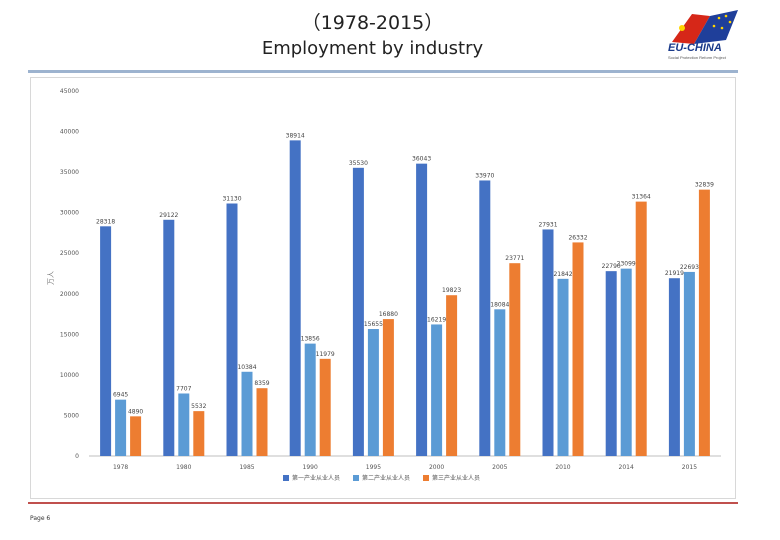 This screenshot has height=540, width=780. I want to click on y-tick-label: 5000, so click(71, 415).